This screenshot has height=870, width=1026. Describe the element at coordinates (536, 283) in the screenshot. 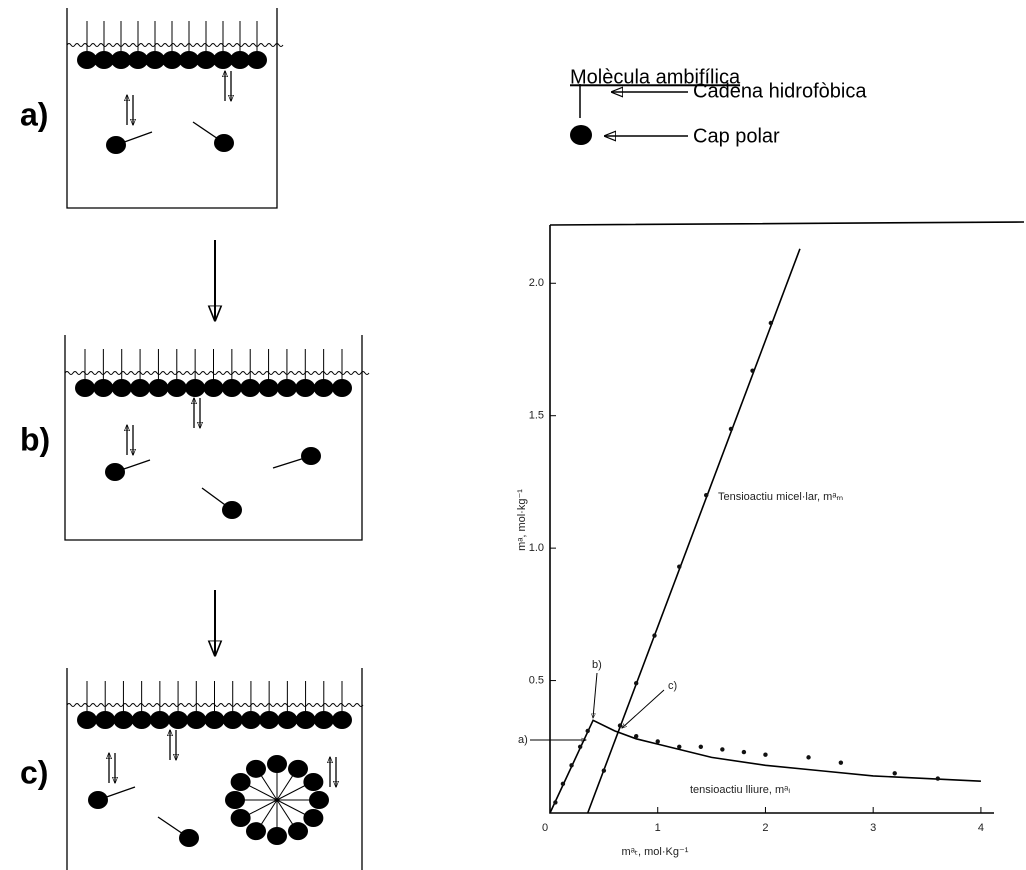

I see `y-tick-label: 2.0` at that location.